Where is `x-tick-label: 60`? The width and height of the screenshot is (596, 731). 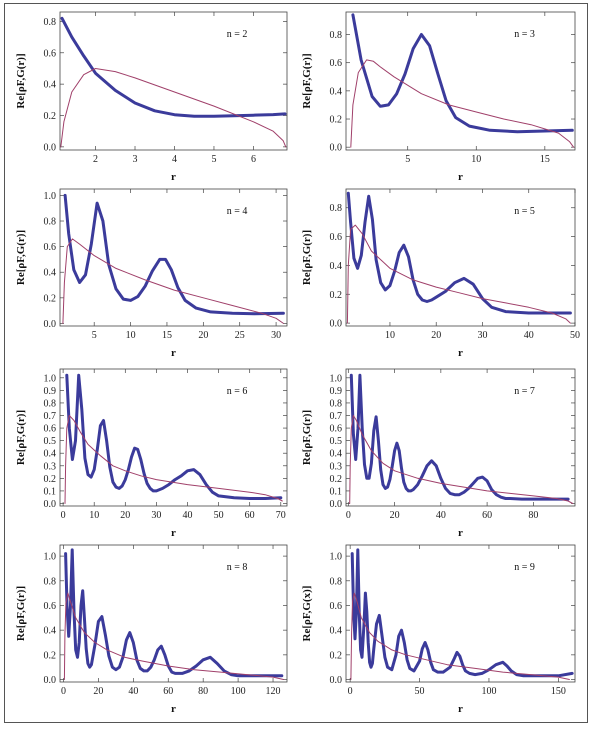
x-tick-label: 60 is located at coordinates (487, 515).